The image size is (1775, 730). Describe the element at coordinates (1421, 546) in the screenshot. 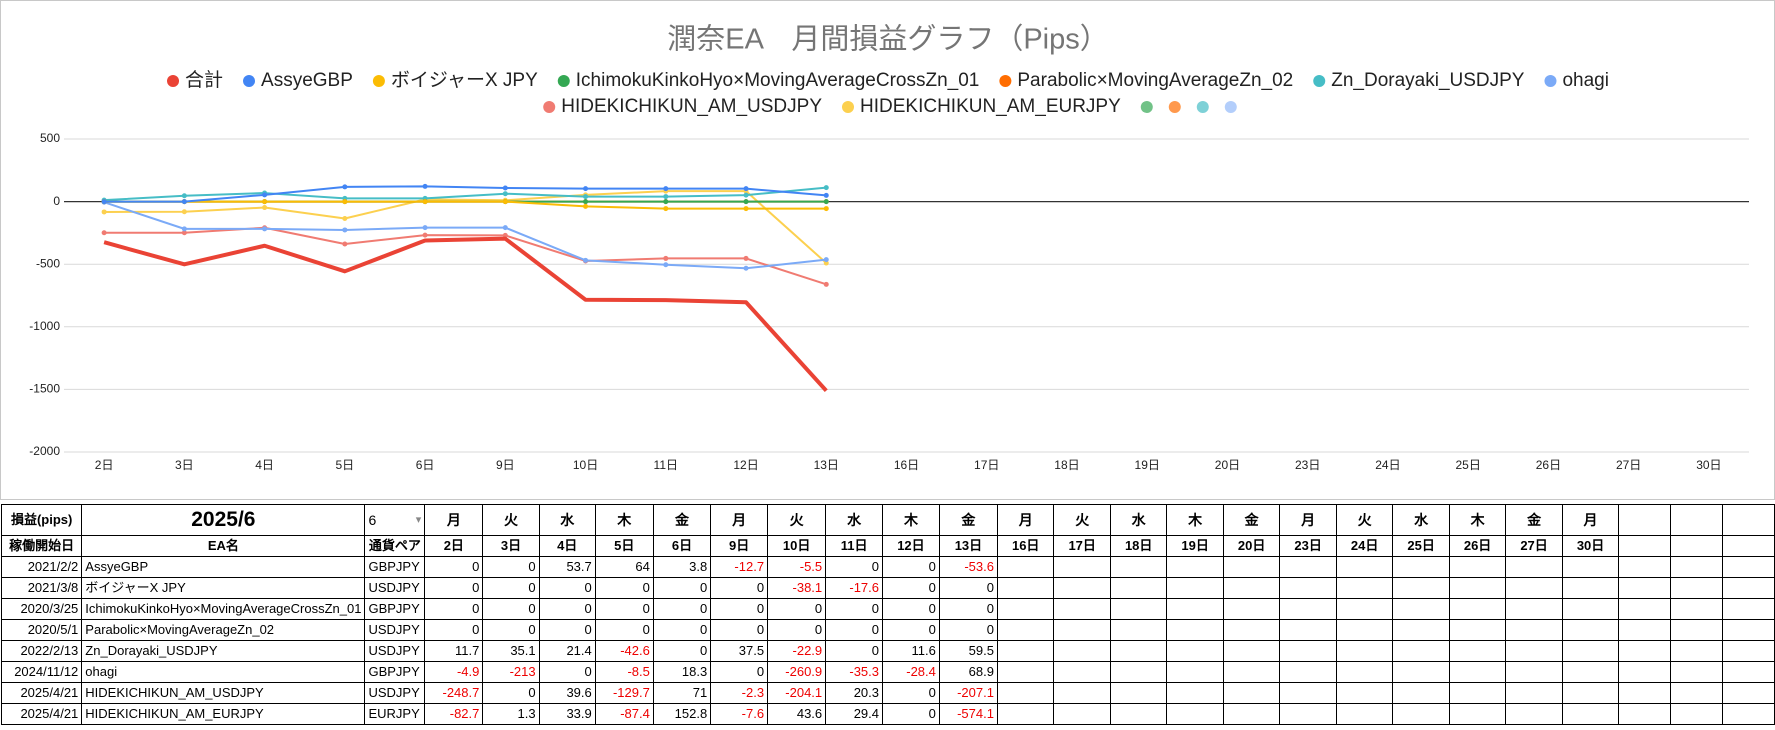

I see `day-cell: 25日` at that location.